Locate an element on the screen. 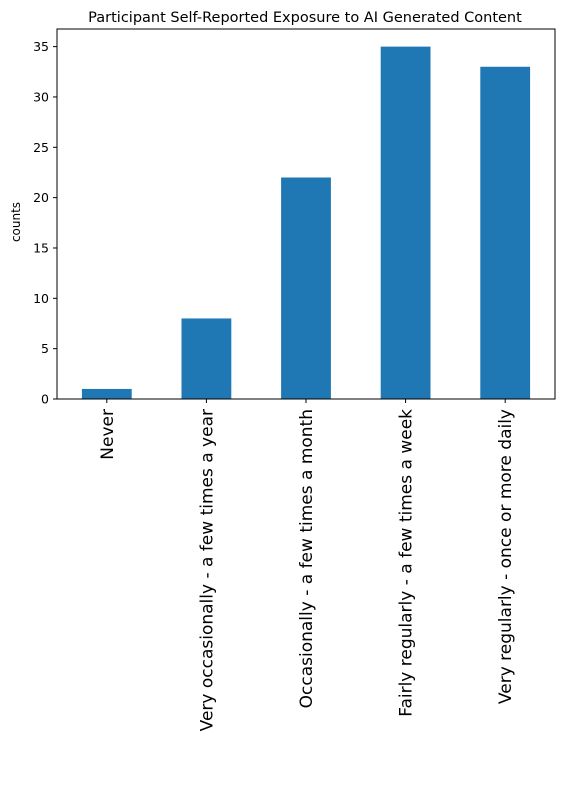 The image size is (564, 792). x-tick-label-3: Fairly regularly - a few times a week is located at coordinates (407, 563).